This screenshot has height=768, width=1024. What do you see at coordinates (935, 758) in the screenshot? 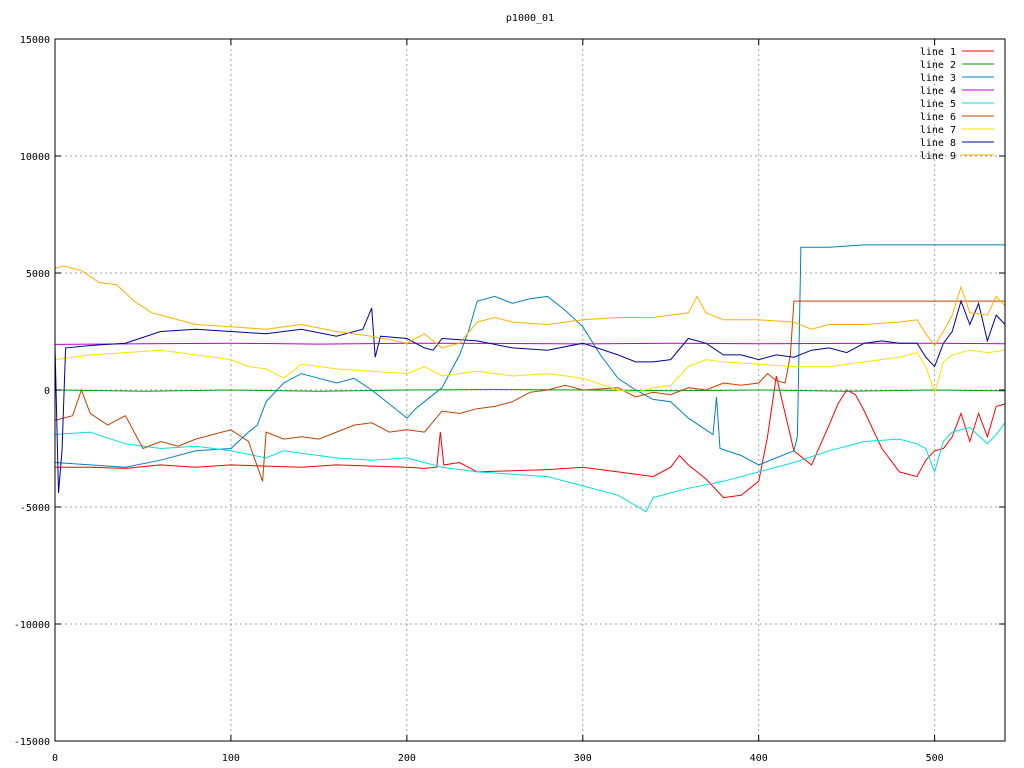
I see `x-tick-label: 500` at bounding box center [935, 758].